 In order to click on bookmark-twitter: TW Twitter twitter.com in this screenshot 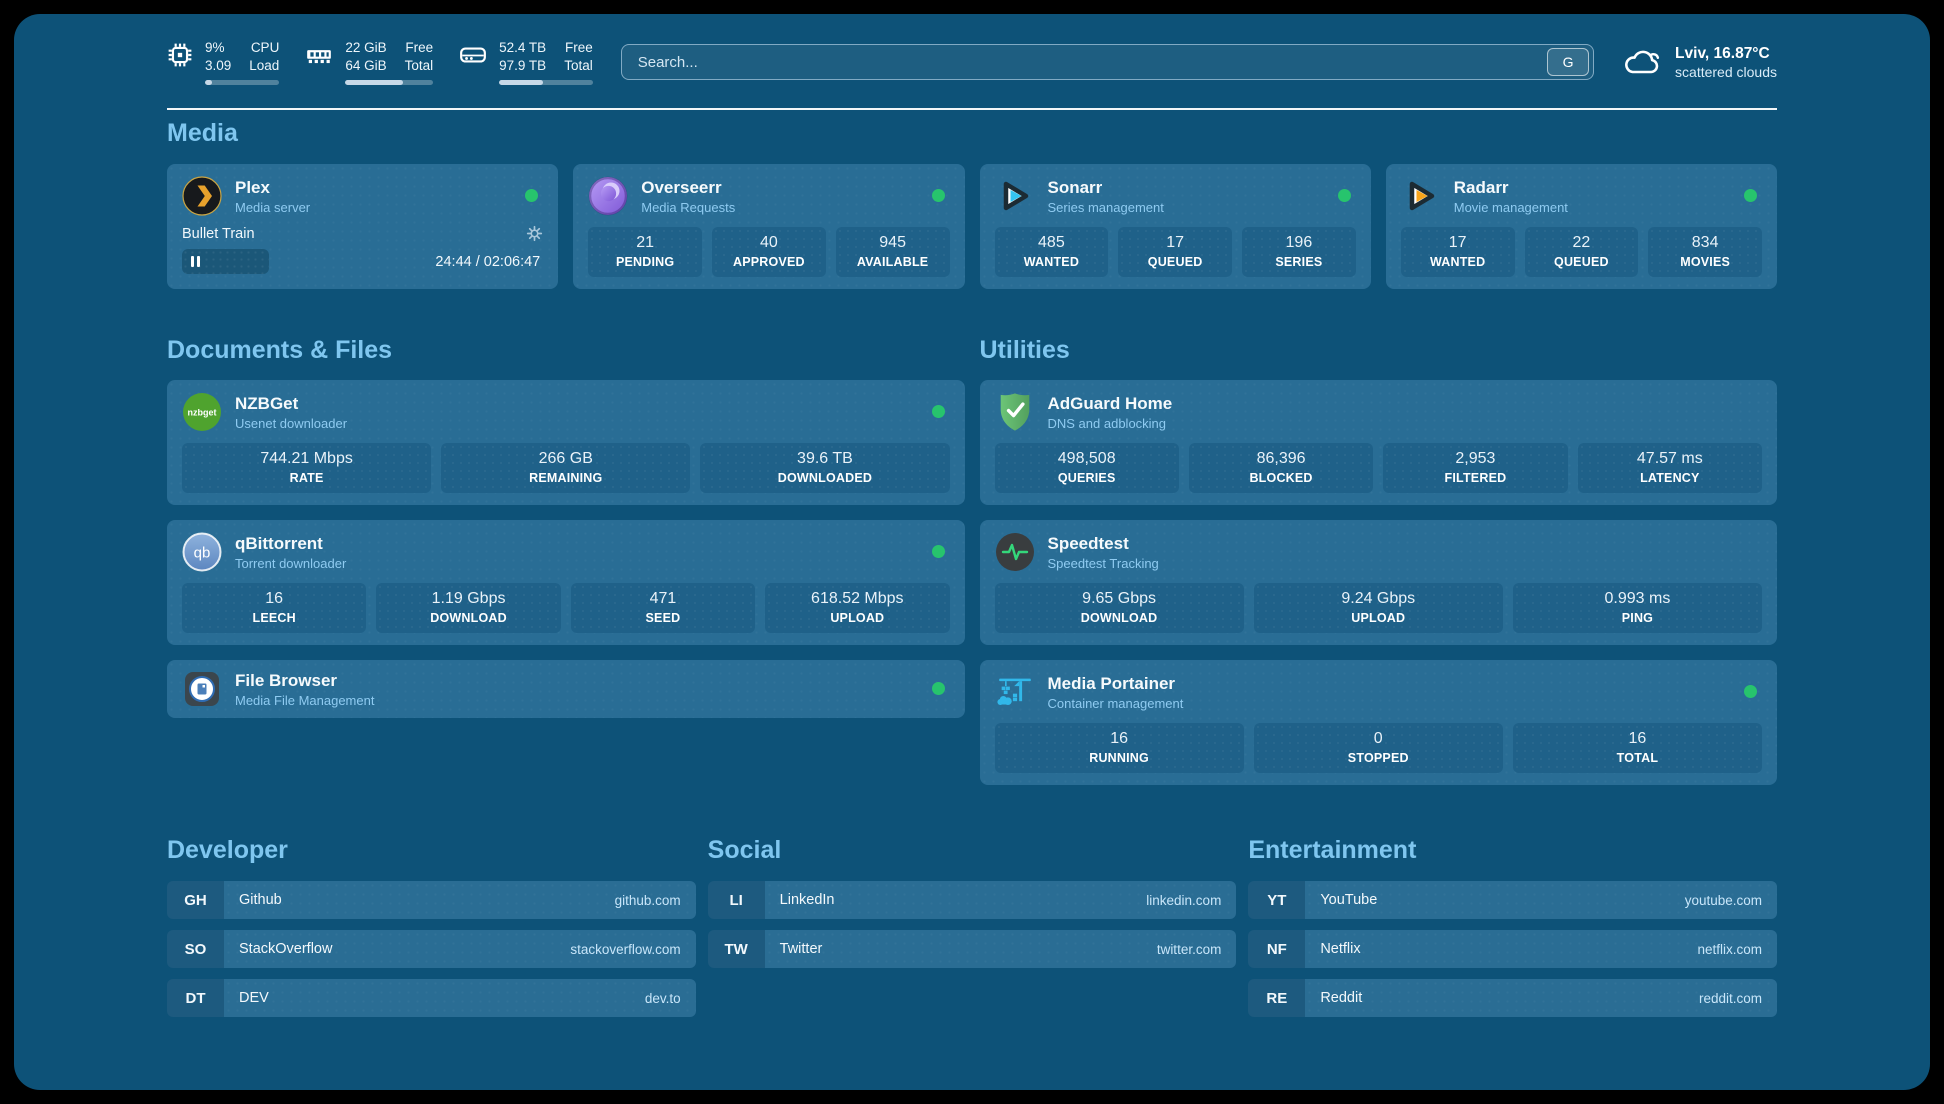, I will do `click(972, 949)`.